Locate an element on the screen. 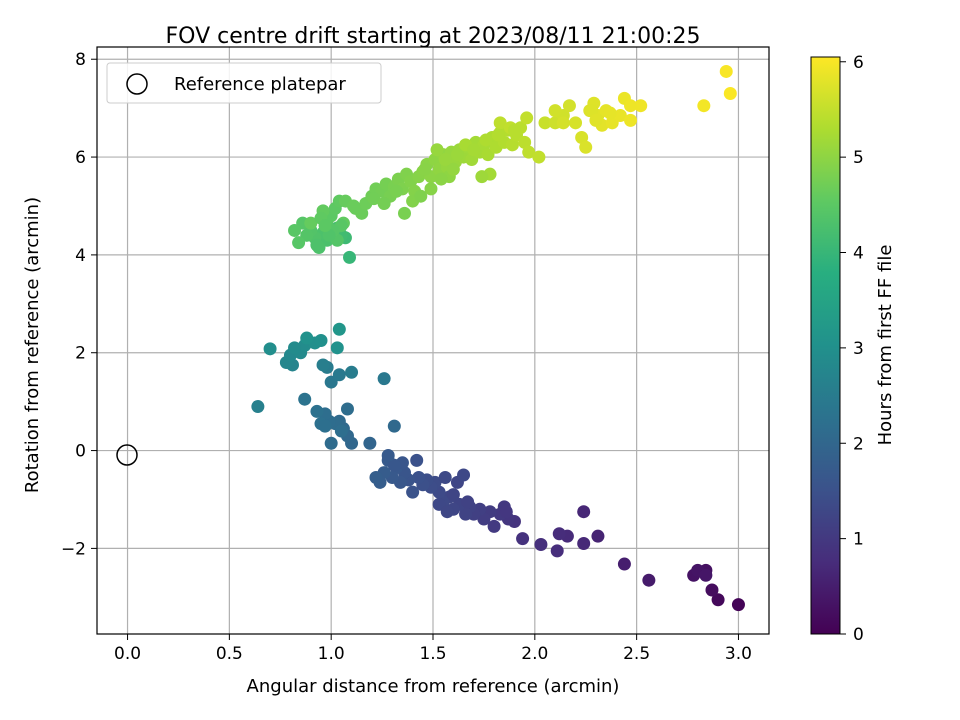 The height and width of the screenshot is (720, 960). colorbar-tick-label-6: 6 is located at coordinates (858, 63).